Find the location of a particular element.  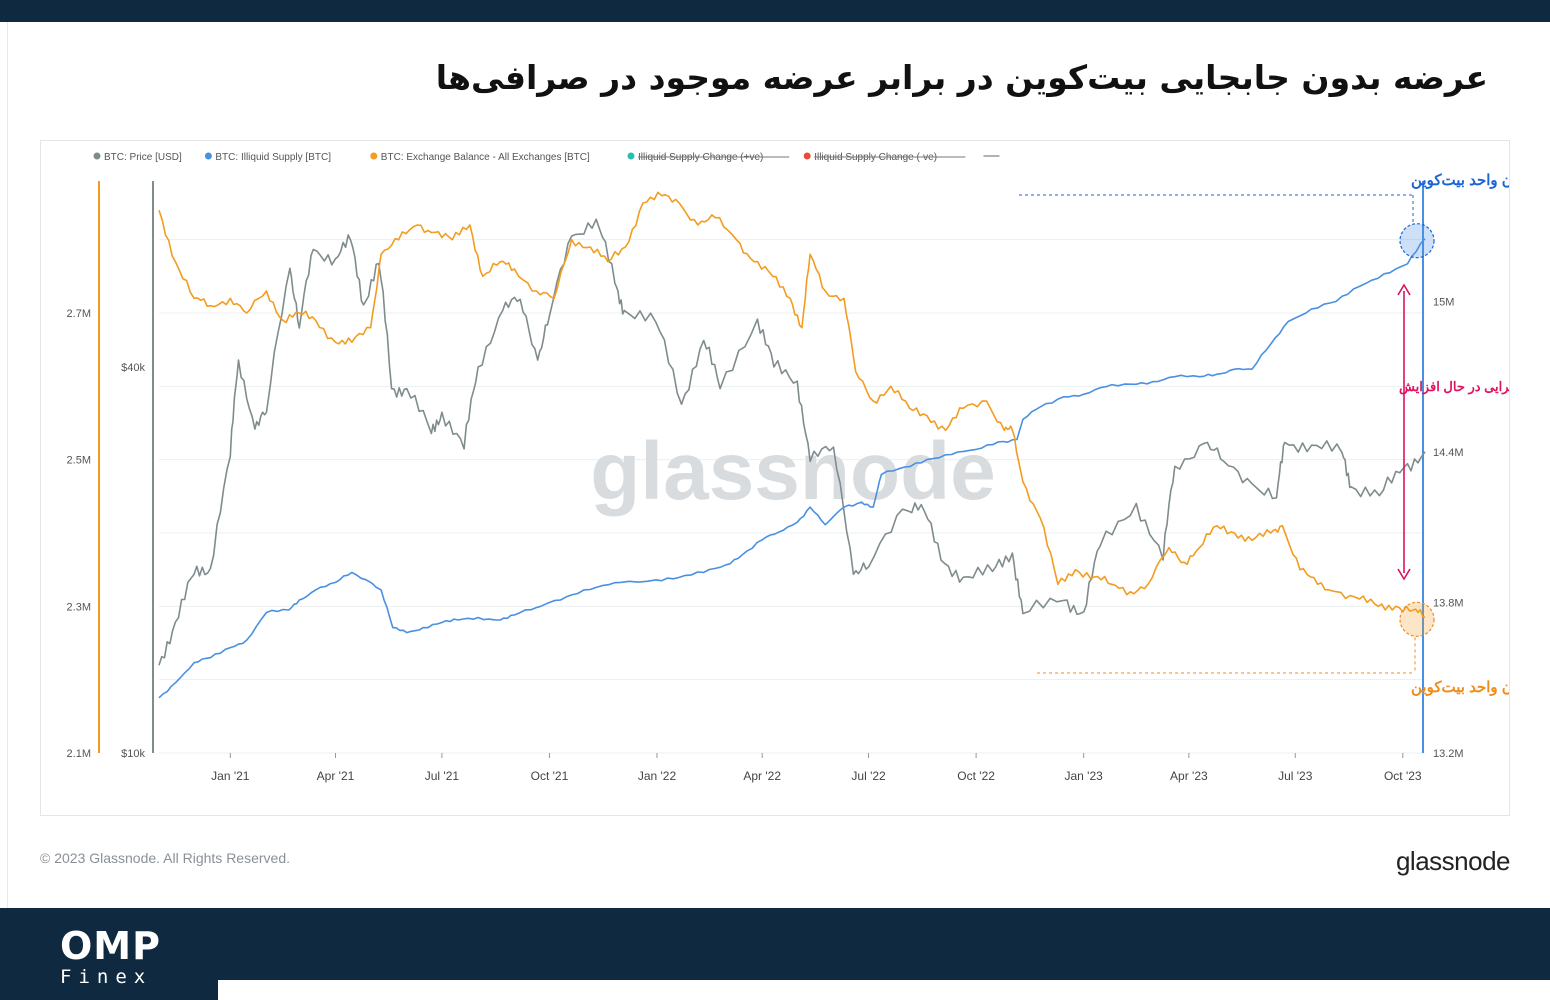

x-tick-label-5: Apr '22 is located at coordinates (762, 776).